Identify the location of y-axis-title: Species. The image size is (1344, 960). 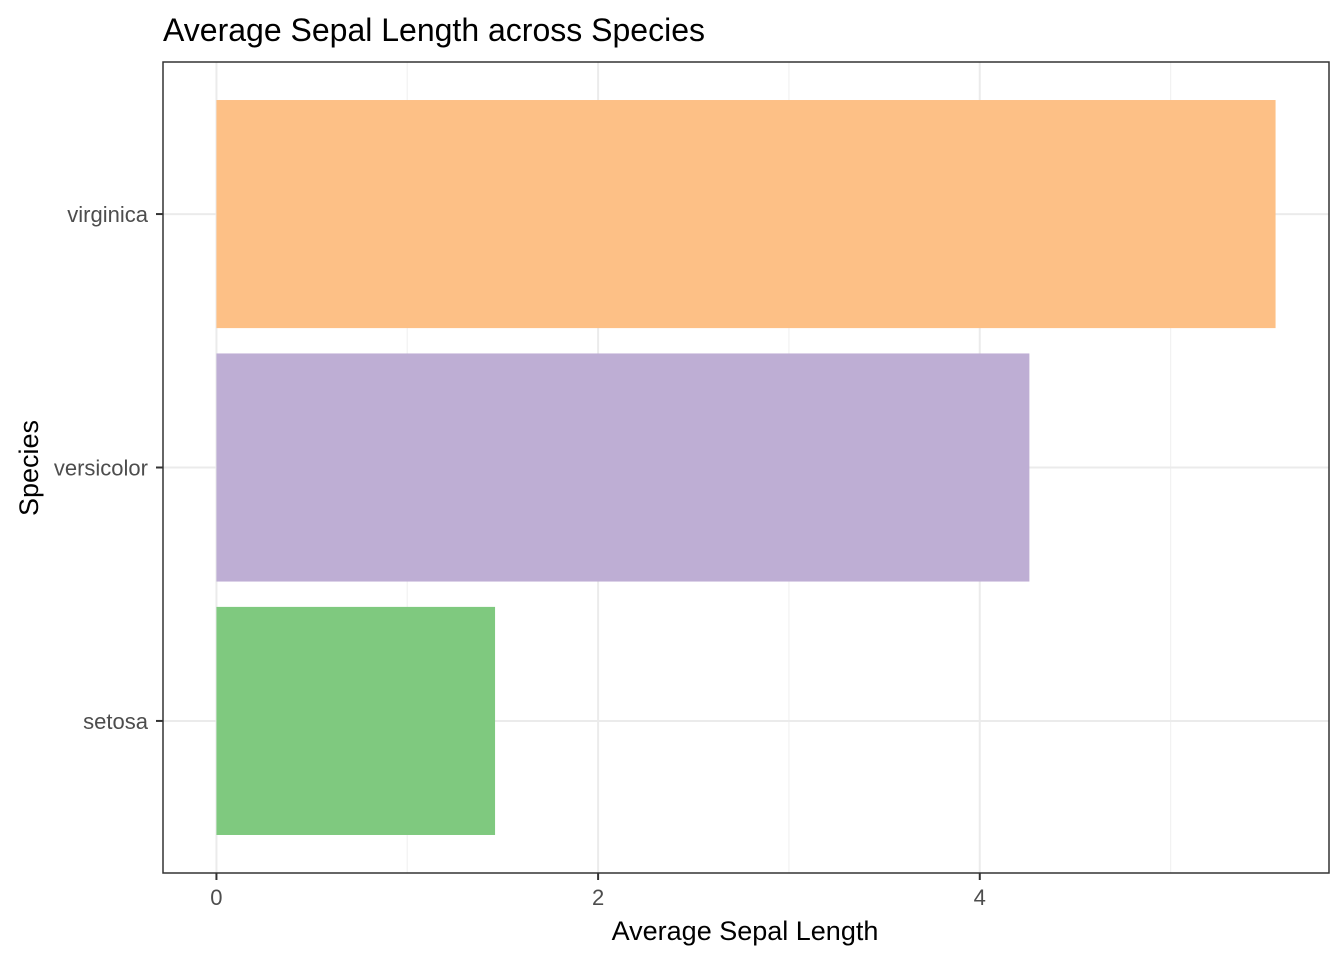
(29, 468).